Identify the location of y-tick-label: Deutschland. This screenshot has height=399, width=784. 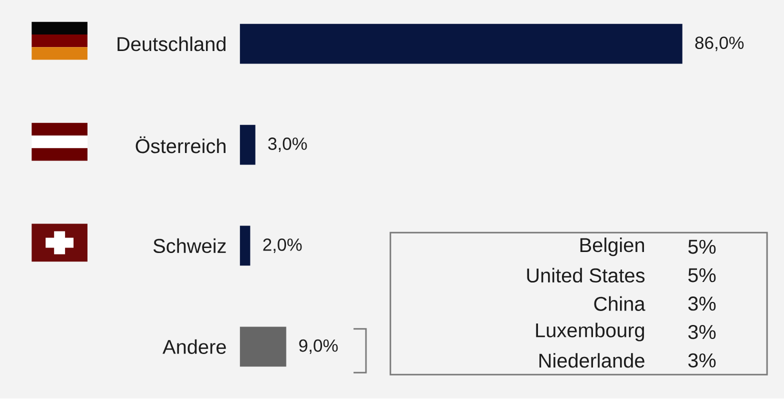
(172, 44).